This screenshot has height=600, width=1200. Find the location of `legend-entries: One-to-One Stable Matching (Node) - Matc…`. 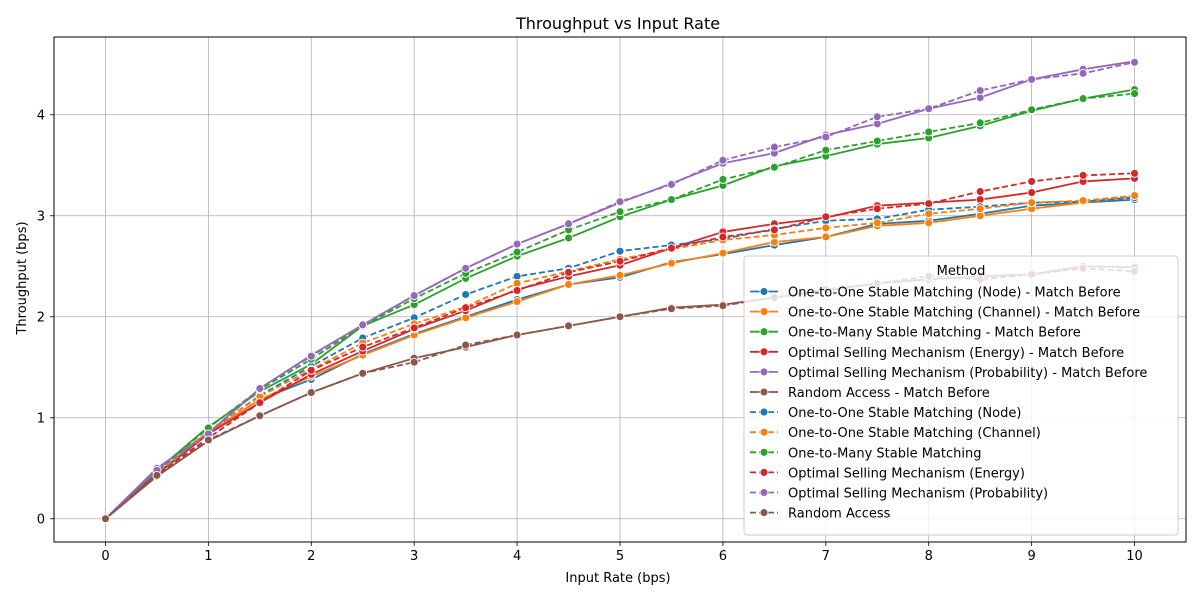

legend-entries: One-to-One Stable Matching (Node) - Matc… is located at coordinates (948, 404).